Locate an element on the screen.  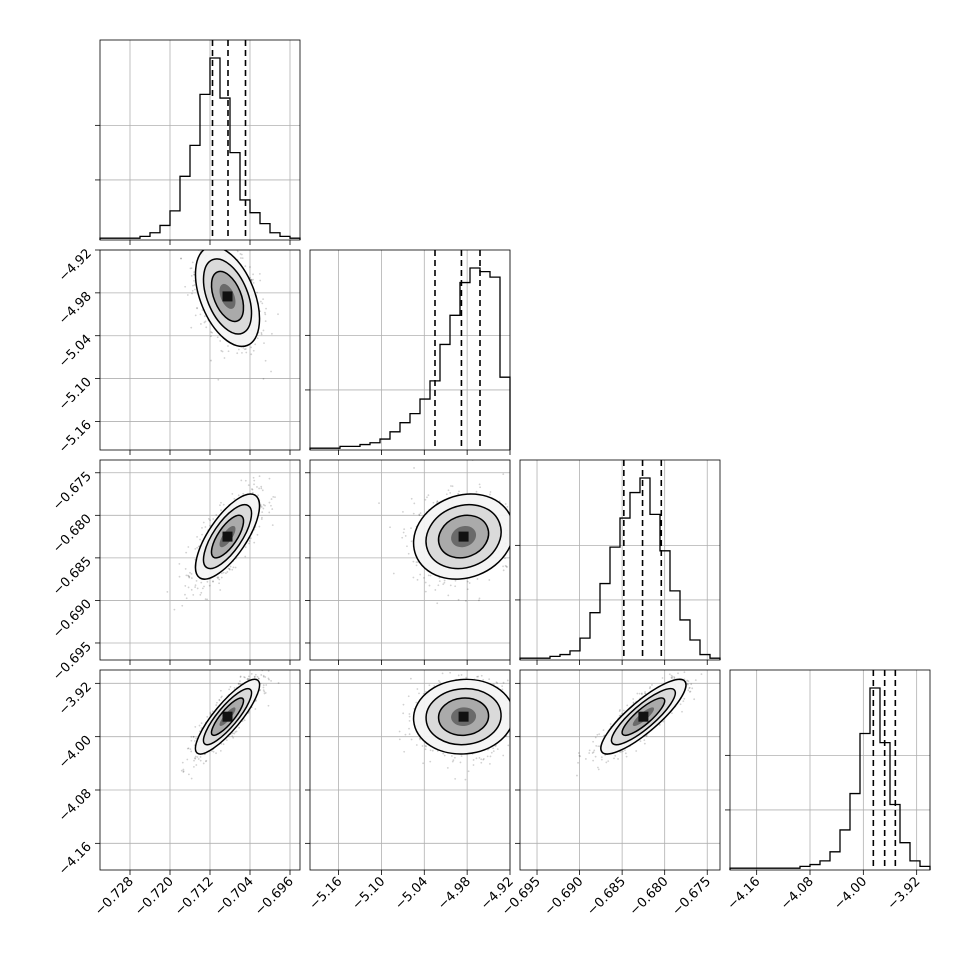
panel-3-1-density-peak is located at coordinates (464, 717).